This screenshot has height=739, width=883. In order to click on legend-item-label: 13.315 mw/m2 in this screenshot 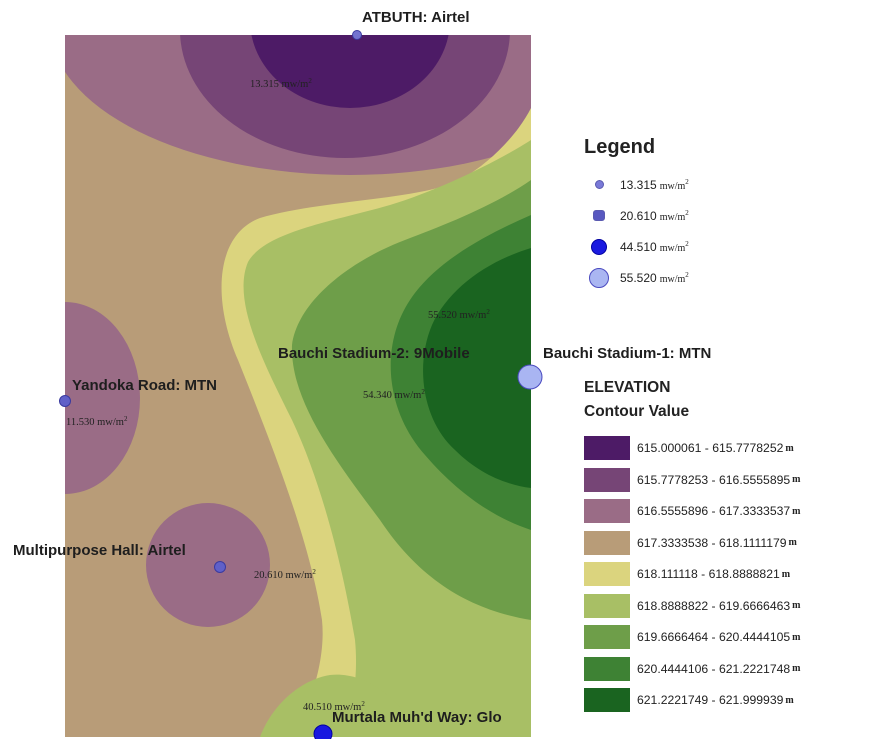, I will do `click(654, 184)`.